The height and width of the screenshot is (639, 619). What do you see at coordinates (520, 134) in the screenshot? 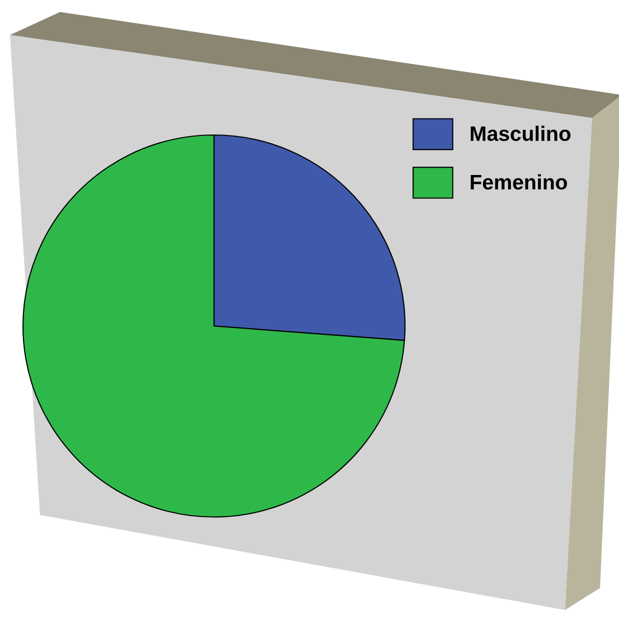
I see `legend-label: Masculino` at bounding box center [520, 134].